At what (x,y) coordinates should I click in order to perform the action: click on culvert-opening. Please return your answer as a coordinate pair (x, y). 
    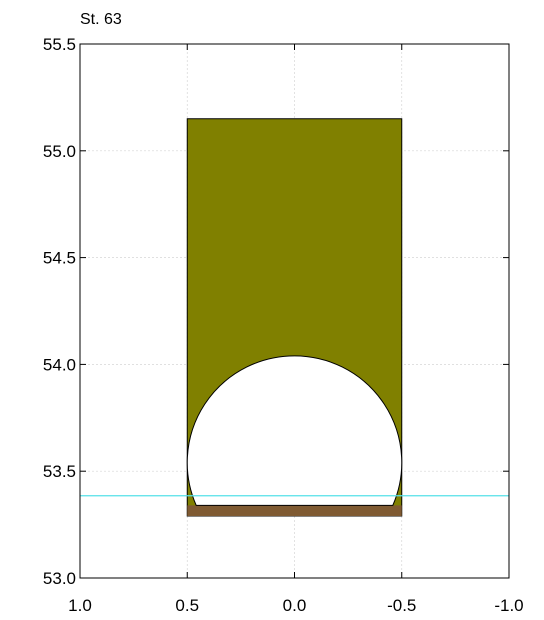
    Looking at the image, I should click on (294, 430).